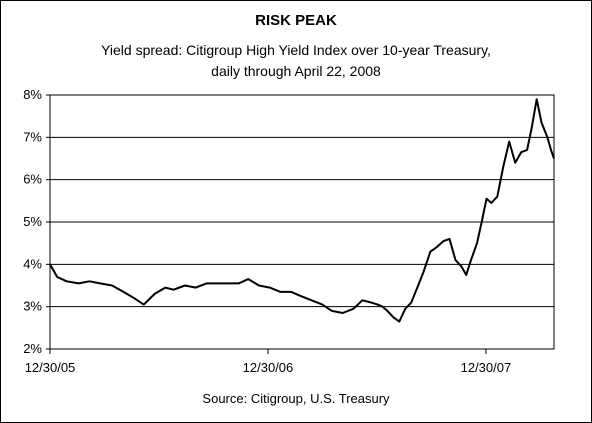 Image resolution: width=592 pixels, height=423 pixels. I want to click on y-tick-label: 7%, so click(32, 136).